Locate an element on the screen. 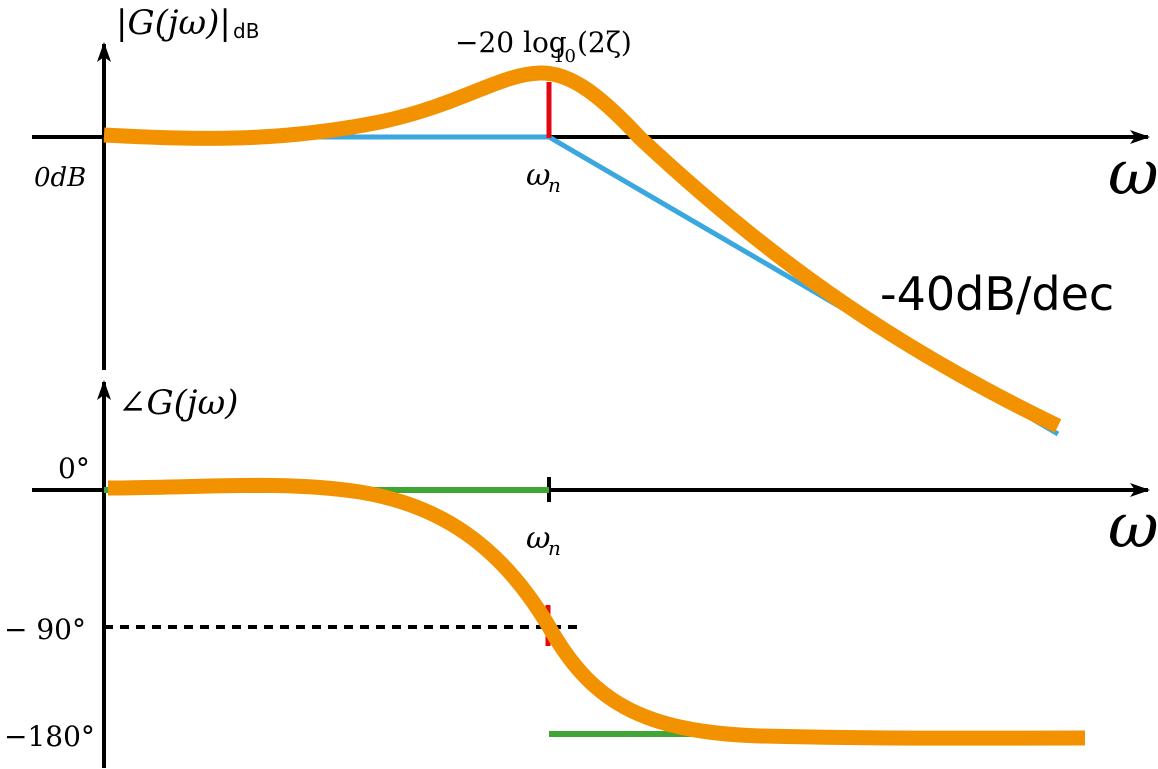  phase-tick-0: 0° is located at coordinates (74, 468).